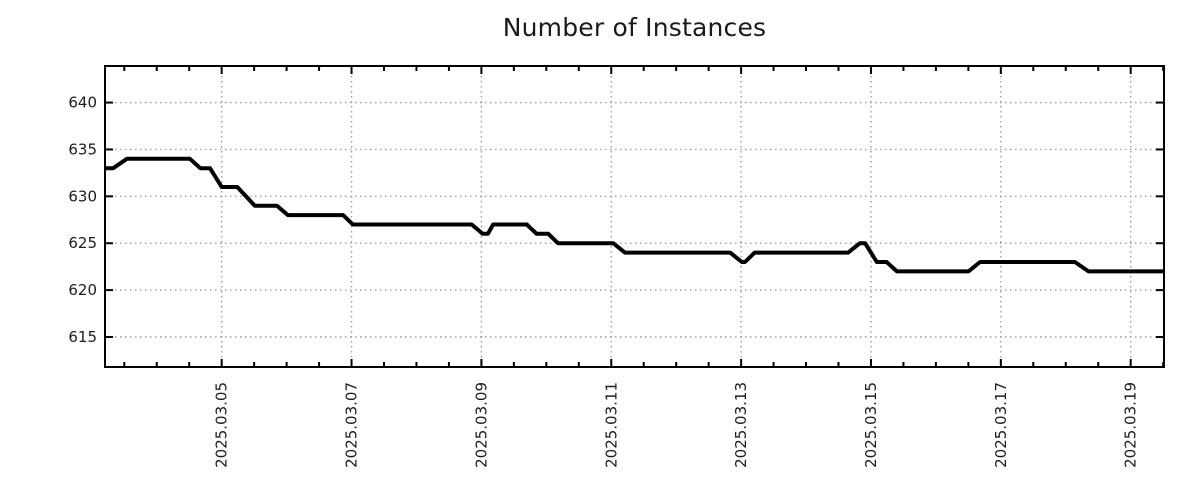 Image resolution: width=1200 pixels, height=500 pixels. I want to click on y-tick-label: 625, so click(82, 243).